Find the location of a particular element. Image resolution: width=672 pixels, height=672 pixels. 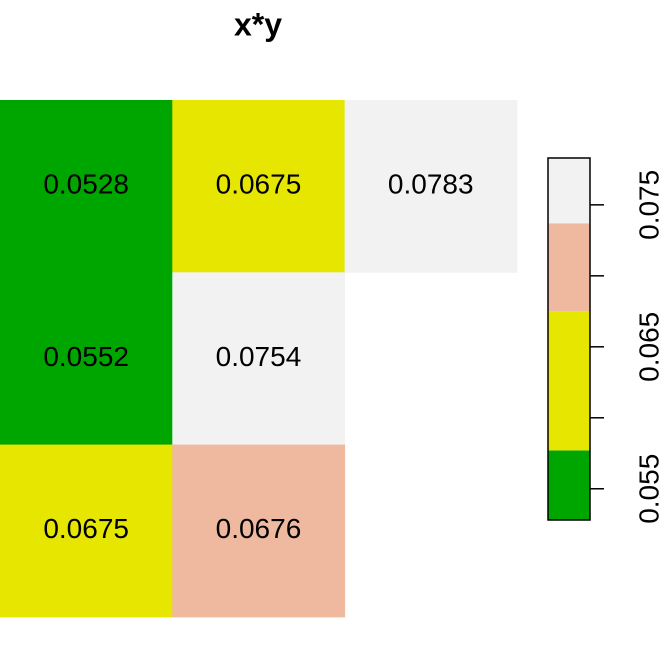

cell-label: 0.0783 is located at coordinates (431, 184).